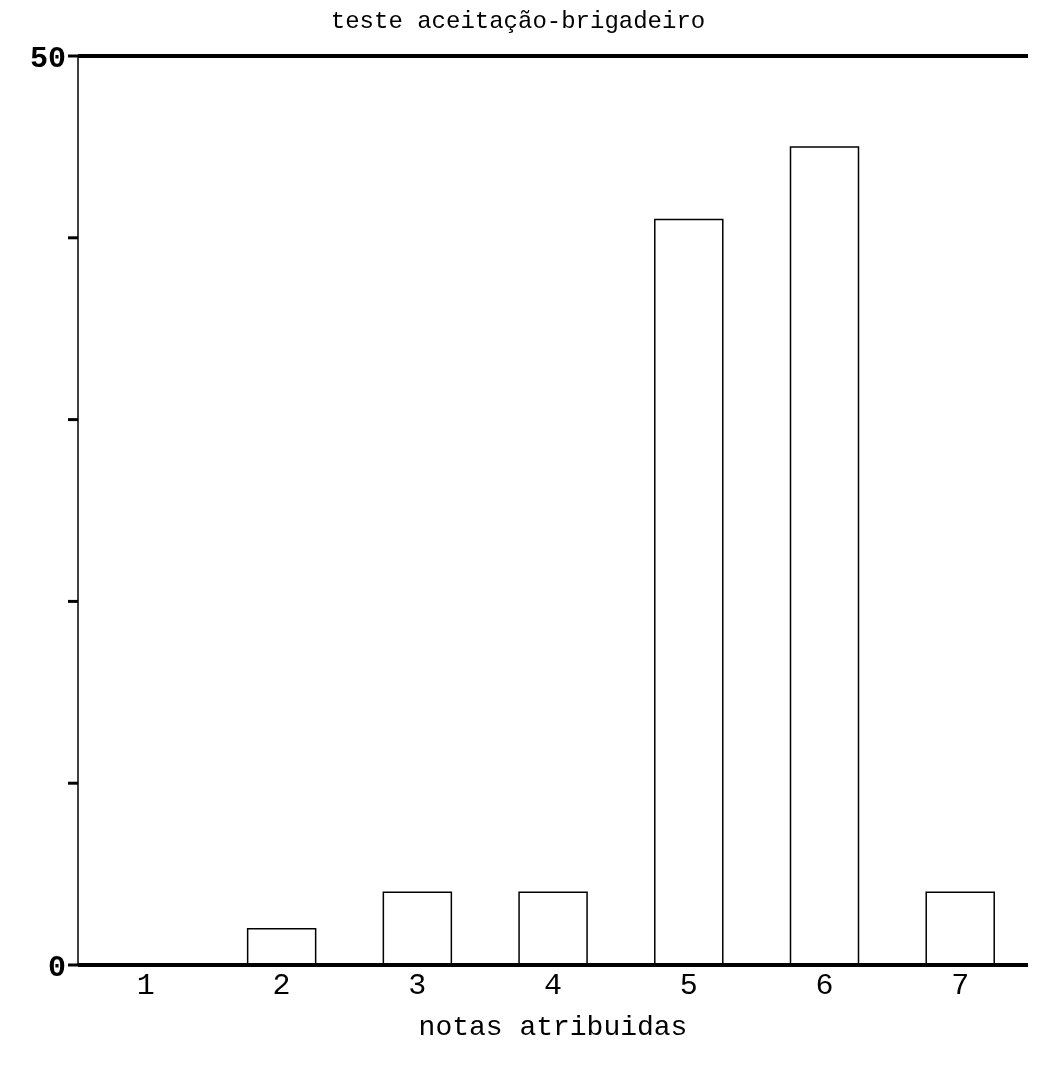 The width and height of the screenshot is (1038, 1076). What do you see at coordinates (960, 986) in the screenshot?
I see `x-tick-label: 7` at bounding box center [960, 986].